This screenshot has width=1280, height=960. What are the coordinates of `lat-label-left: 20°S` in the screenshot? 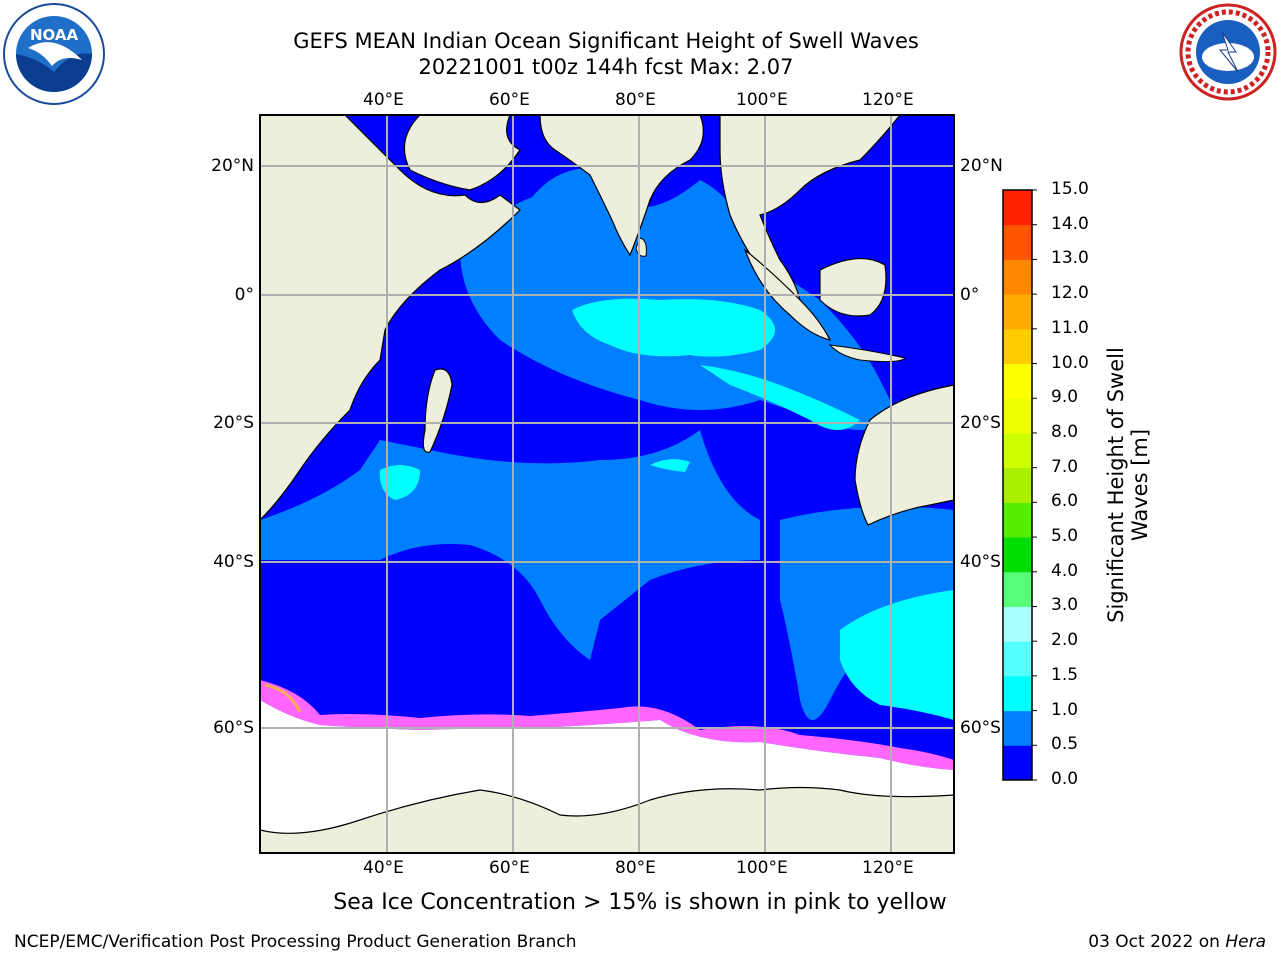 It's located at (233, 423).